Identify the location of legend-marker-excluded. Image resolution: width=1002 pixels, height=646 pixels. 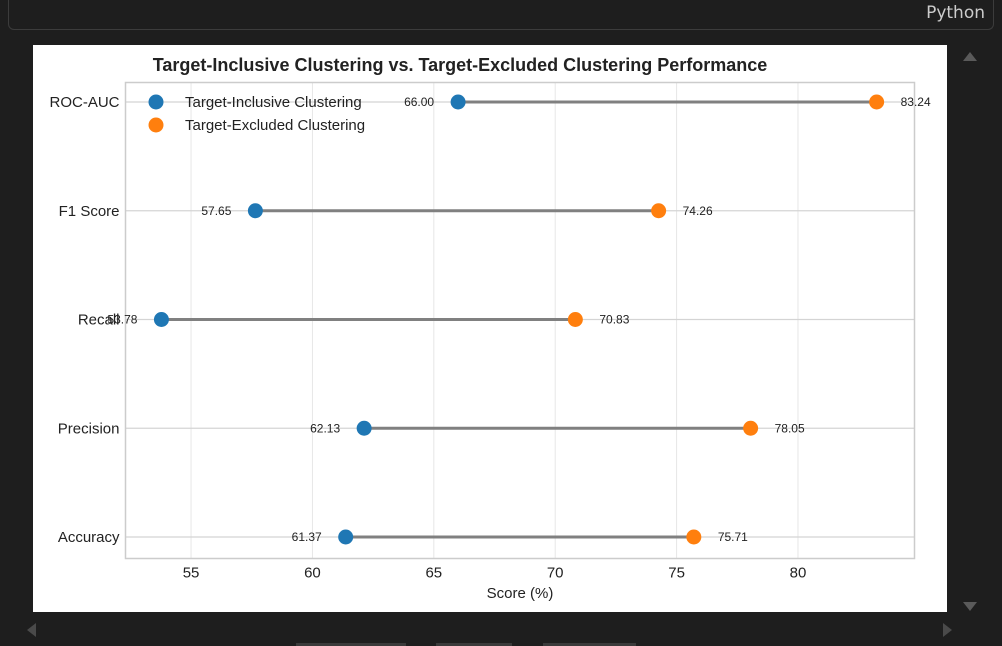
(156, 125).